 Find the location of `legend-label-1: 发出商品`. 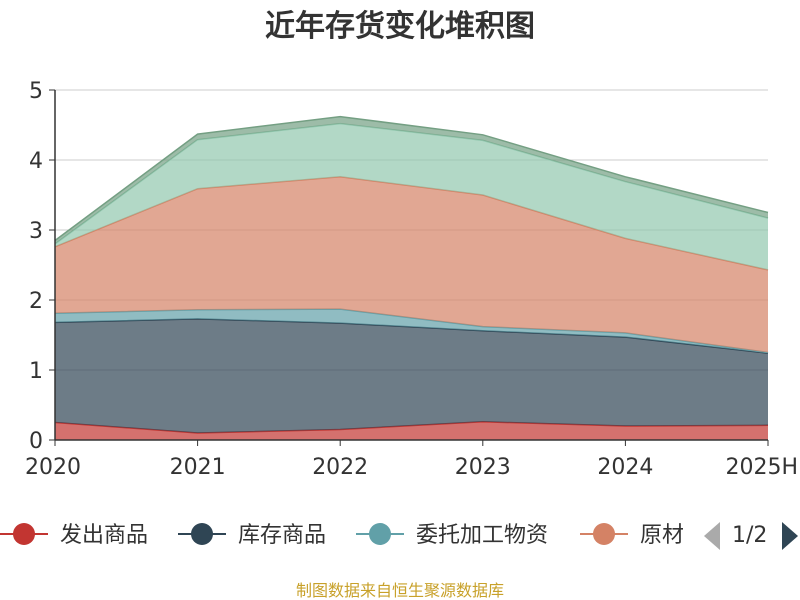

legend-label-1: 发出商品 is located at coordinates (104, 535).